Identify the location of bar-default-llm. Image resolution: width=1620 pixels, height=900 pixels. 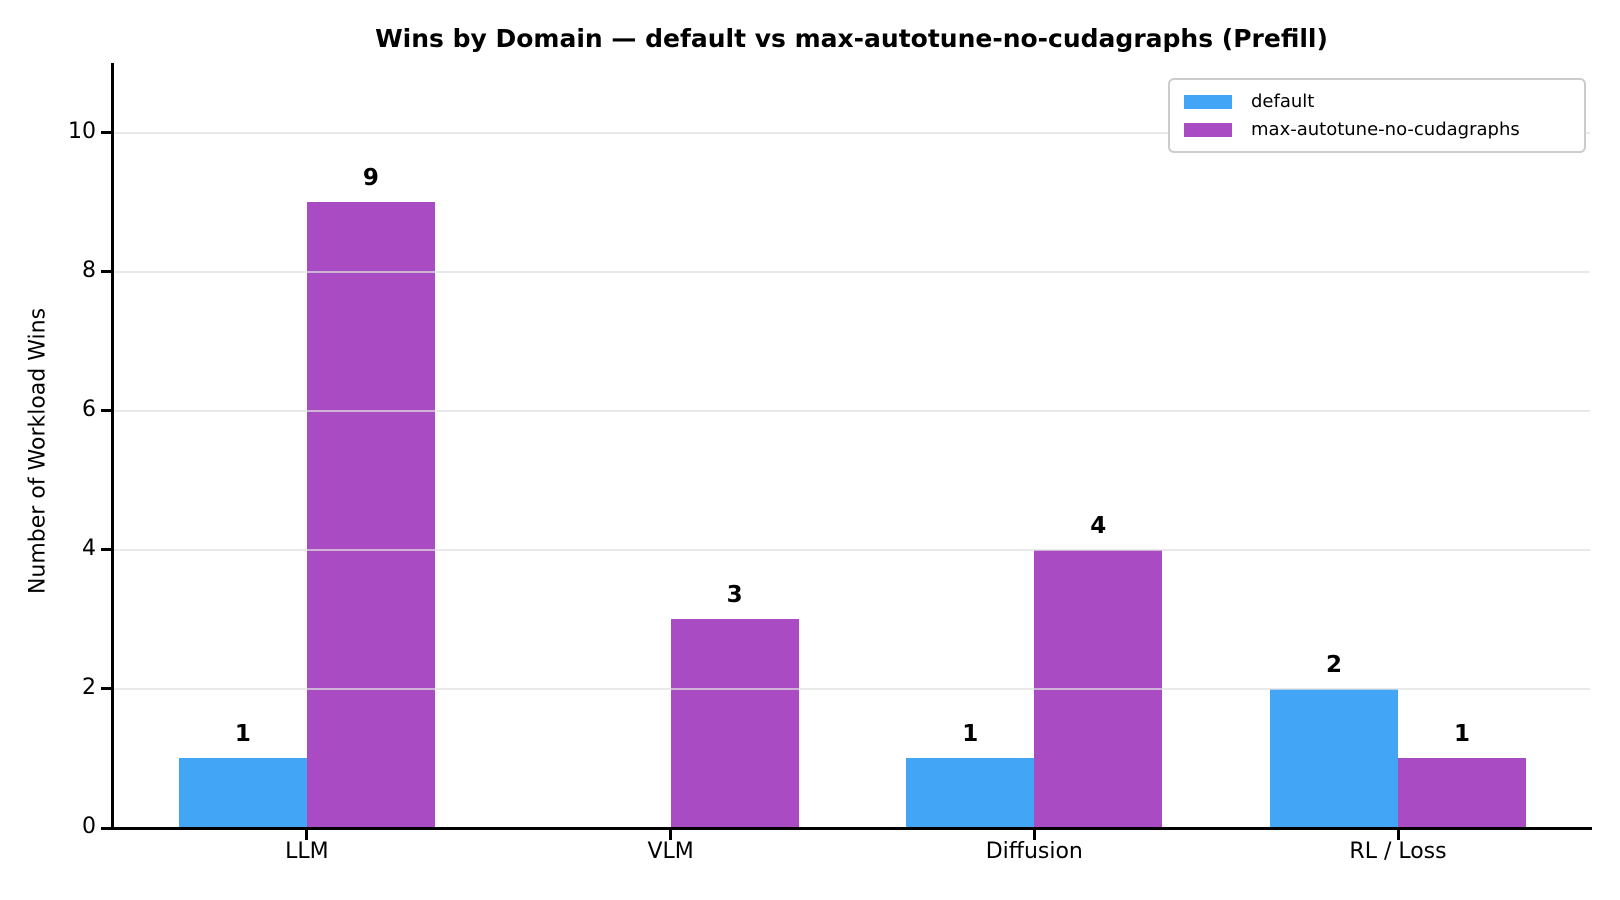
(242, 793).